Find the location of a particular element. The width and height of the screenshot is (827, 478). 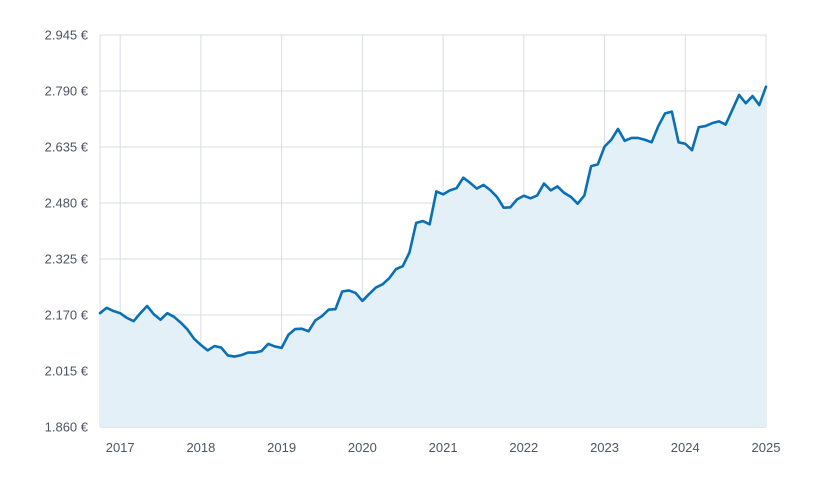

y-tick-label: 2.945 € is located at coordinates (67, 35).